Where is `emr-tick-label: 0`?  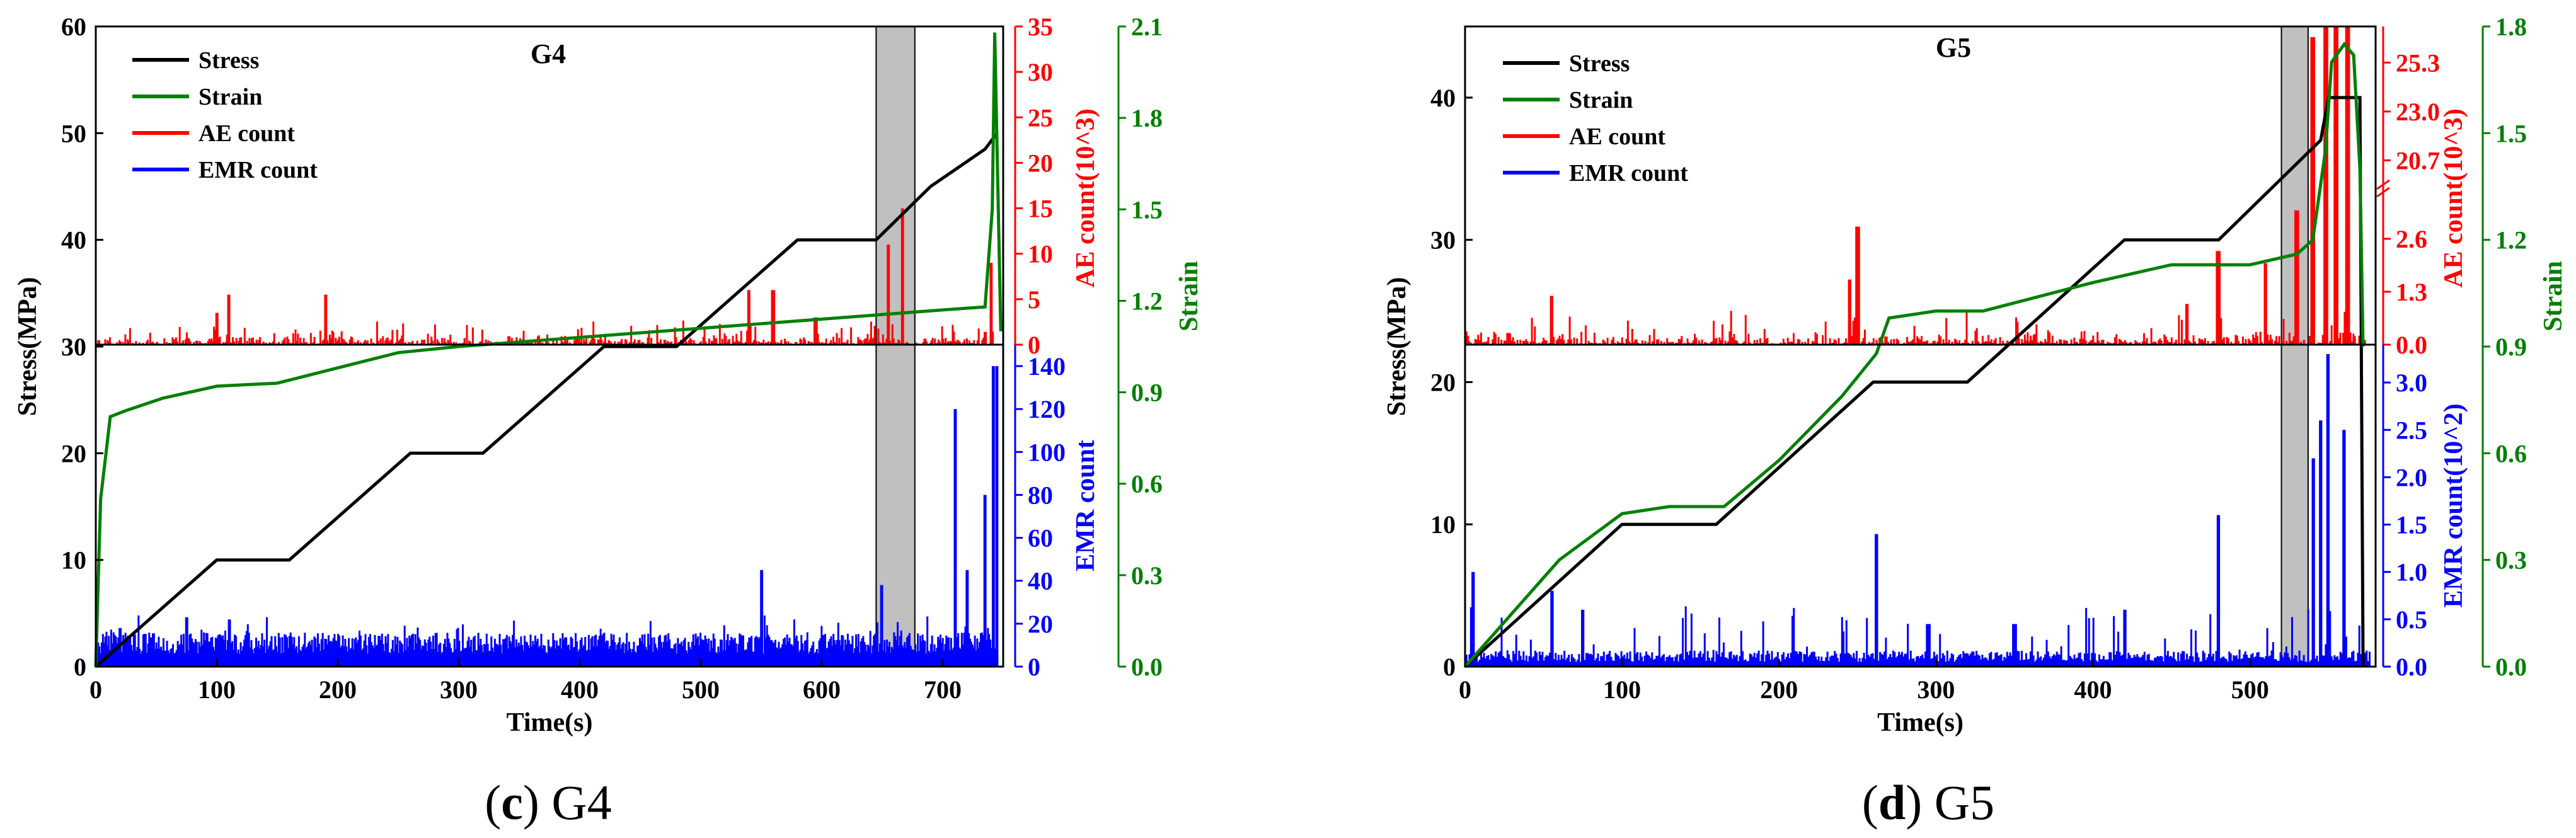
emr-tick-label: 0 is located at coordinates (1034, 667).